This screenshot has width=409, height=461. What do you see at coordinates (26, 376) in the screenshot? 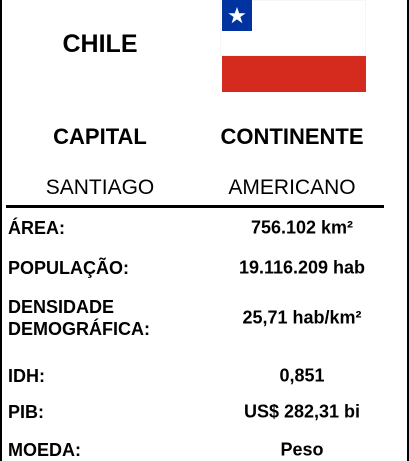
I see `row-label: IDH:` at bounding box center [26, 376].